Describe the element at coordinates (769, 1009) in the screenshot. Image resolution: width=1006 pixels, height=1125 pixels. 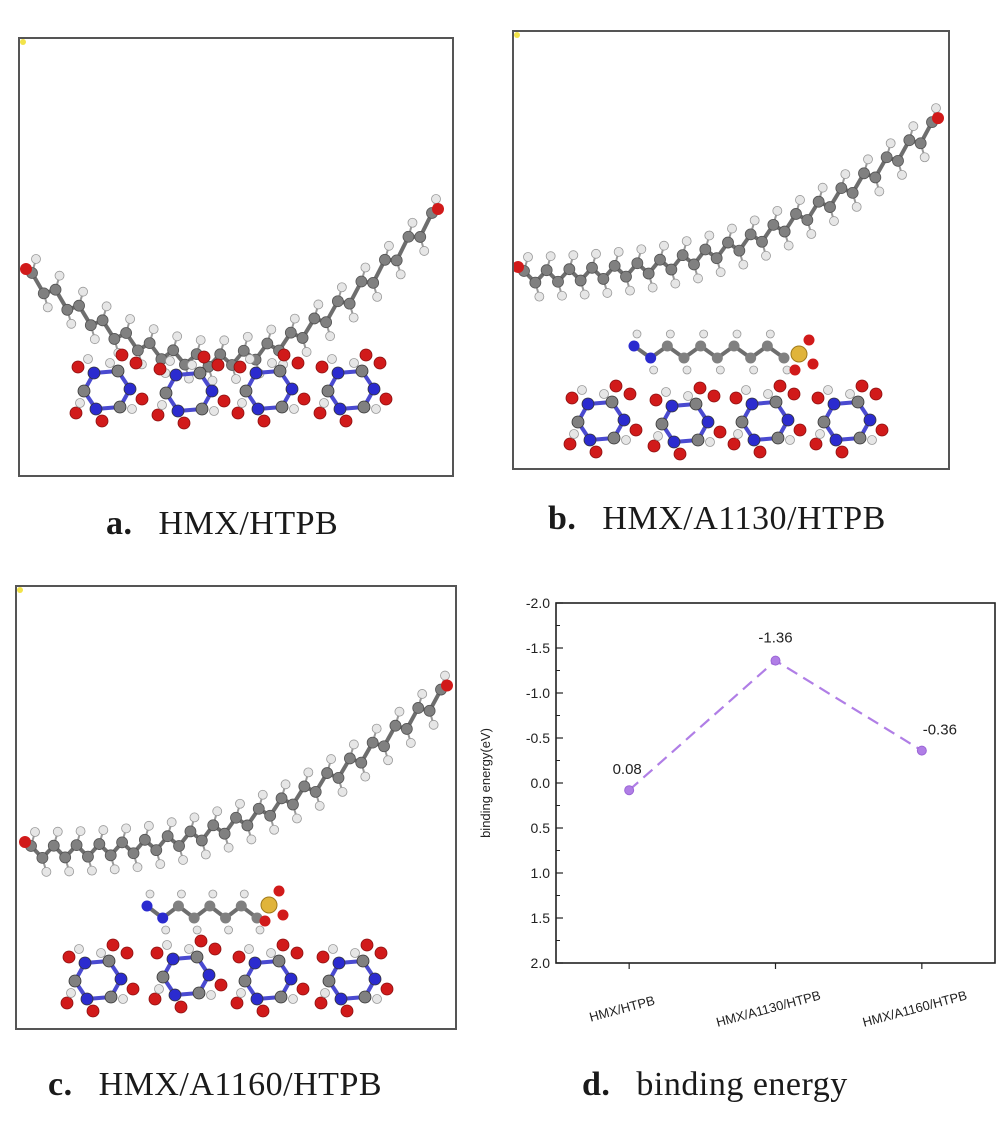
I see `x-tick-label: HMX/A1130/HTPB` at that location.